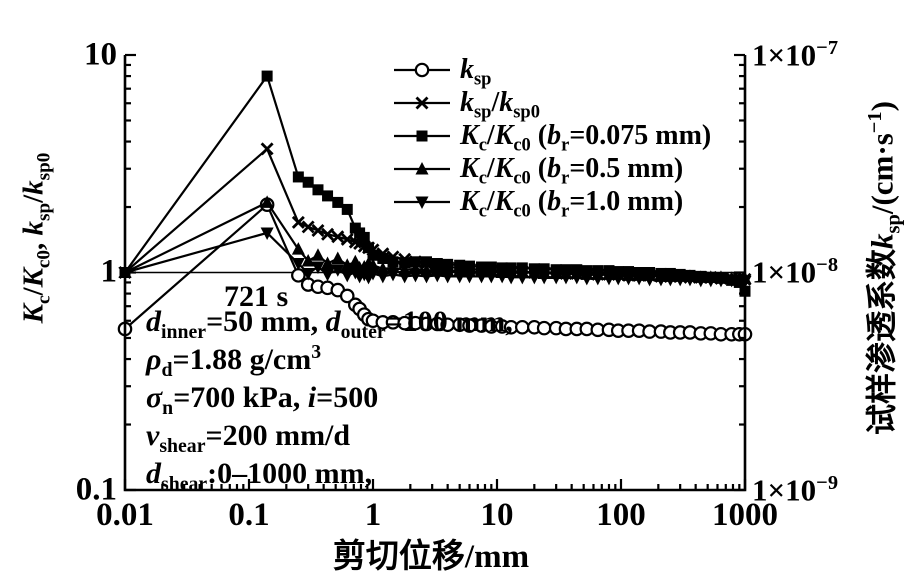 This screenshot has height=588, width=919. I want to click on legend-item-ksp-ratio: ksp/ksp0, so click(552, 104).